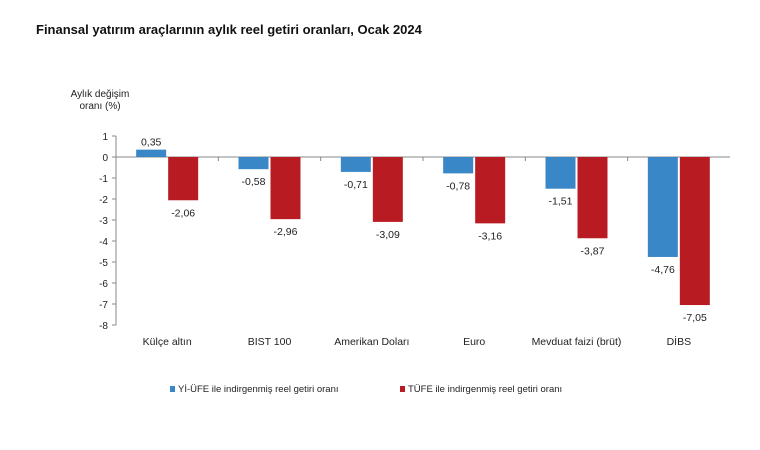 The width and height of the screenshot is (760, 450). I want to click on data-label: -4,76, so click(663, 270).